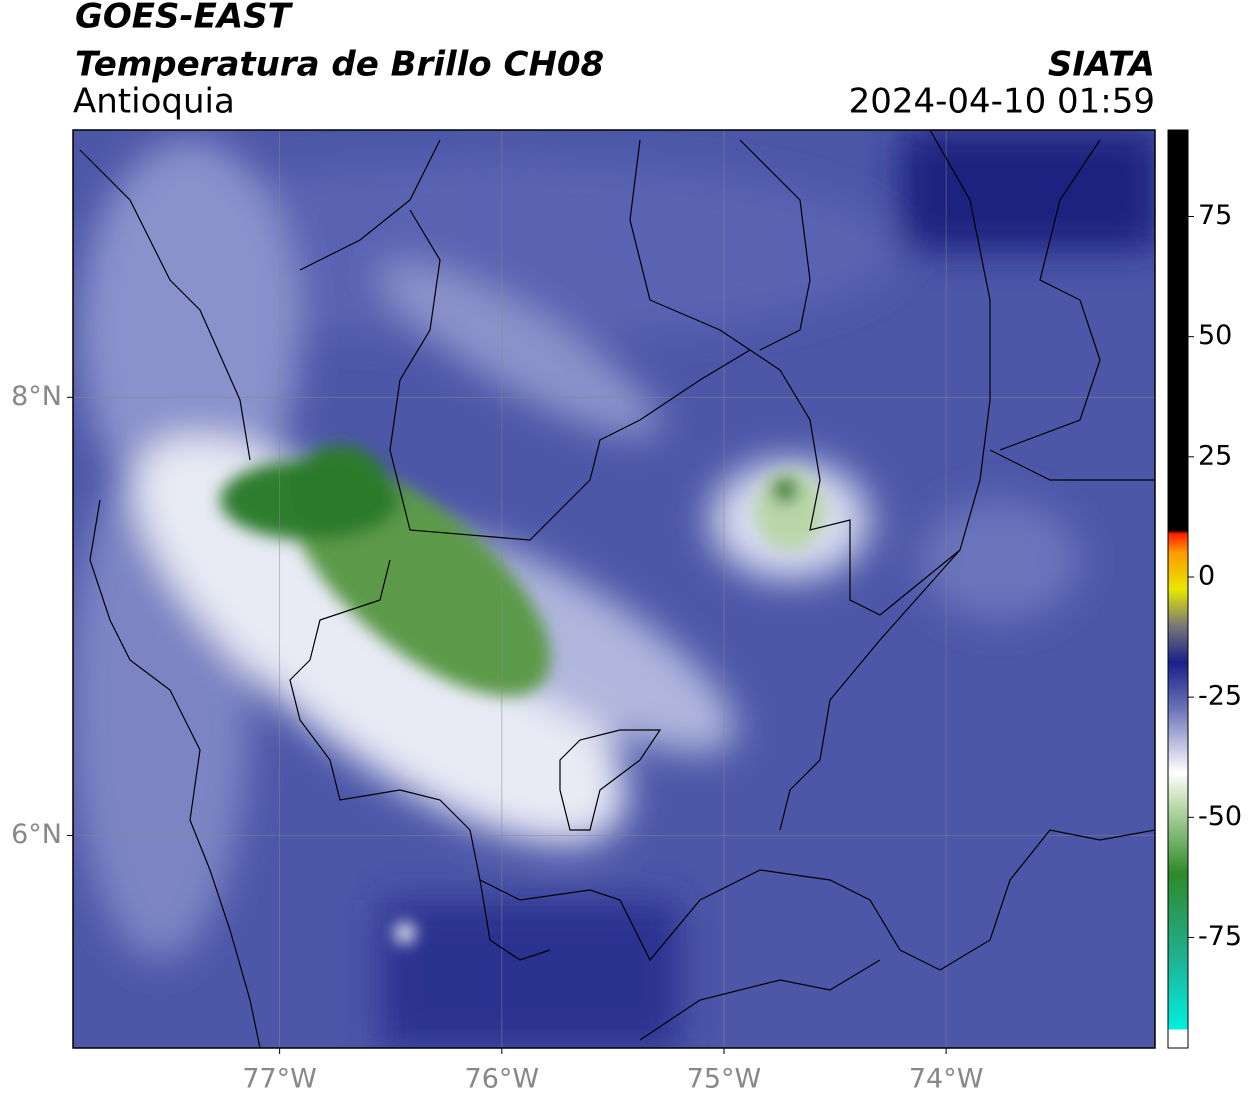 The image size is (1252, 1099). I want to click on colorbar-tick-label: -25, so click(1220, 696).